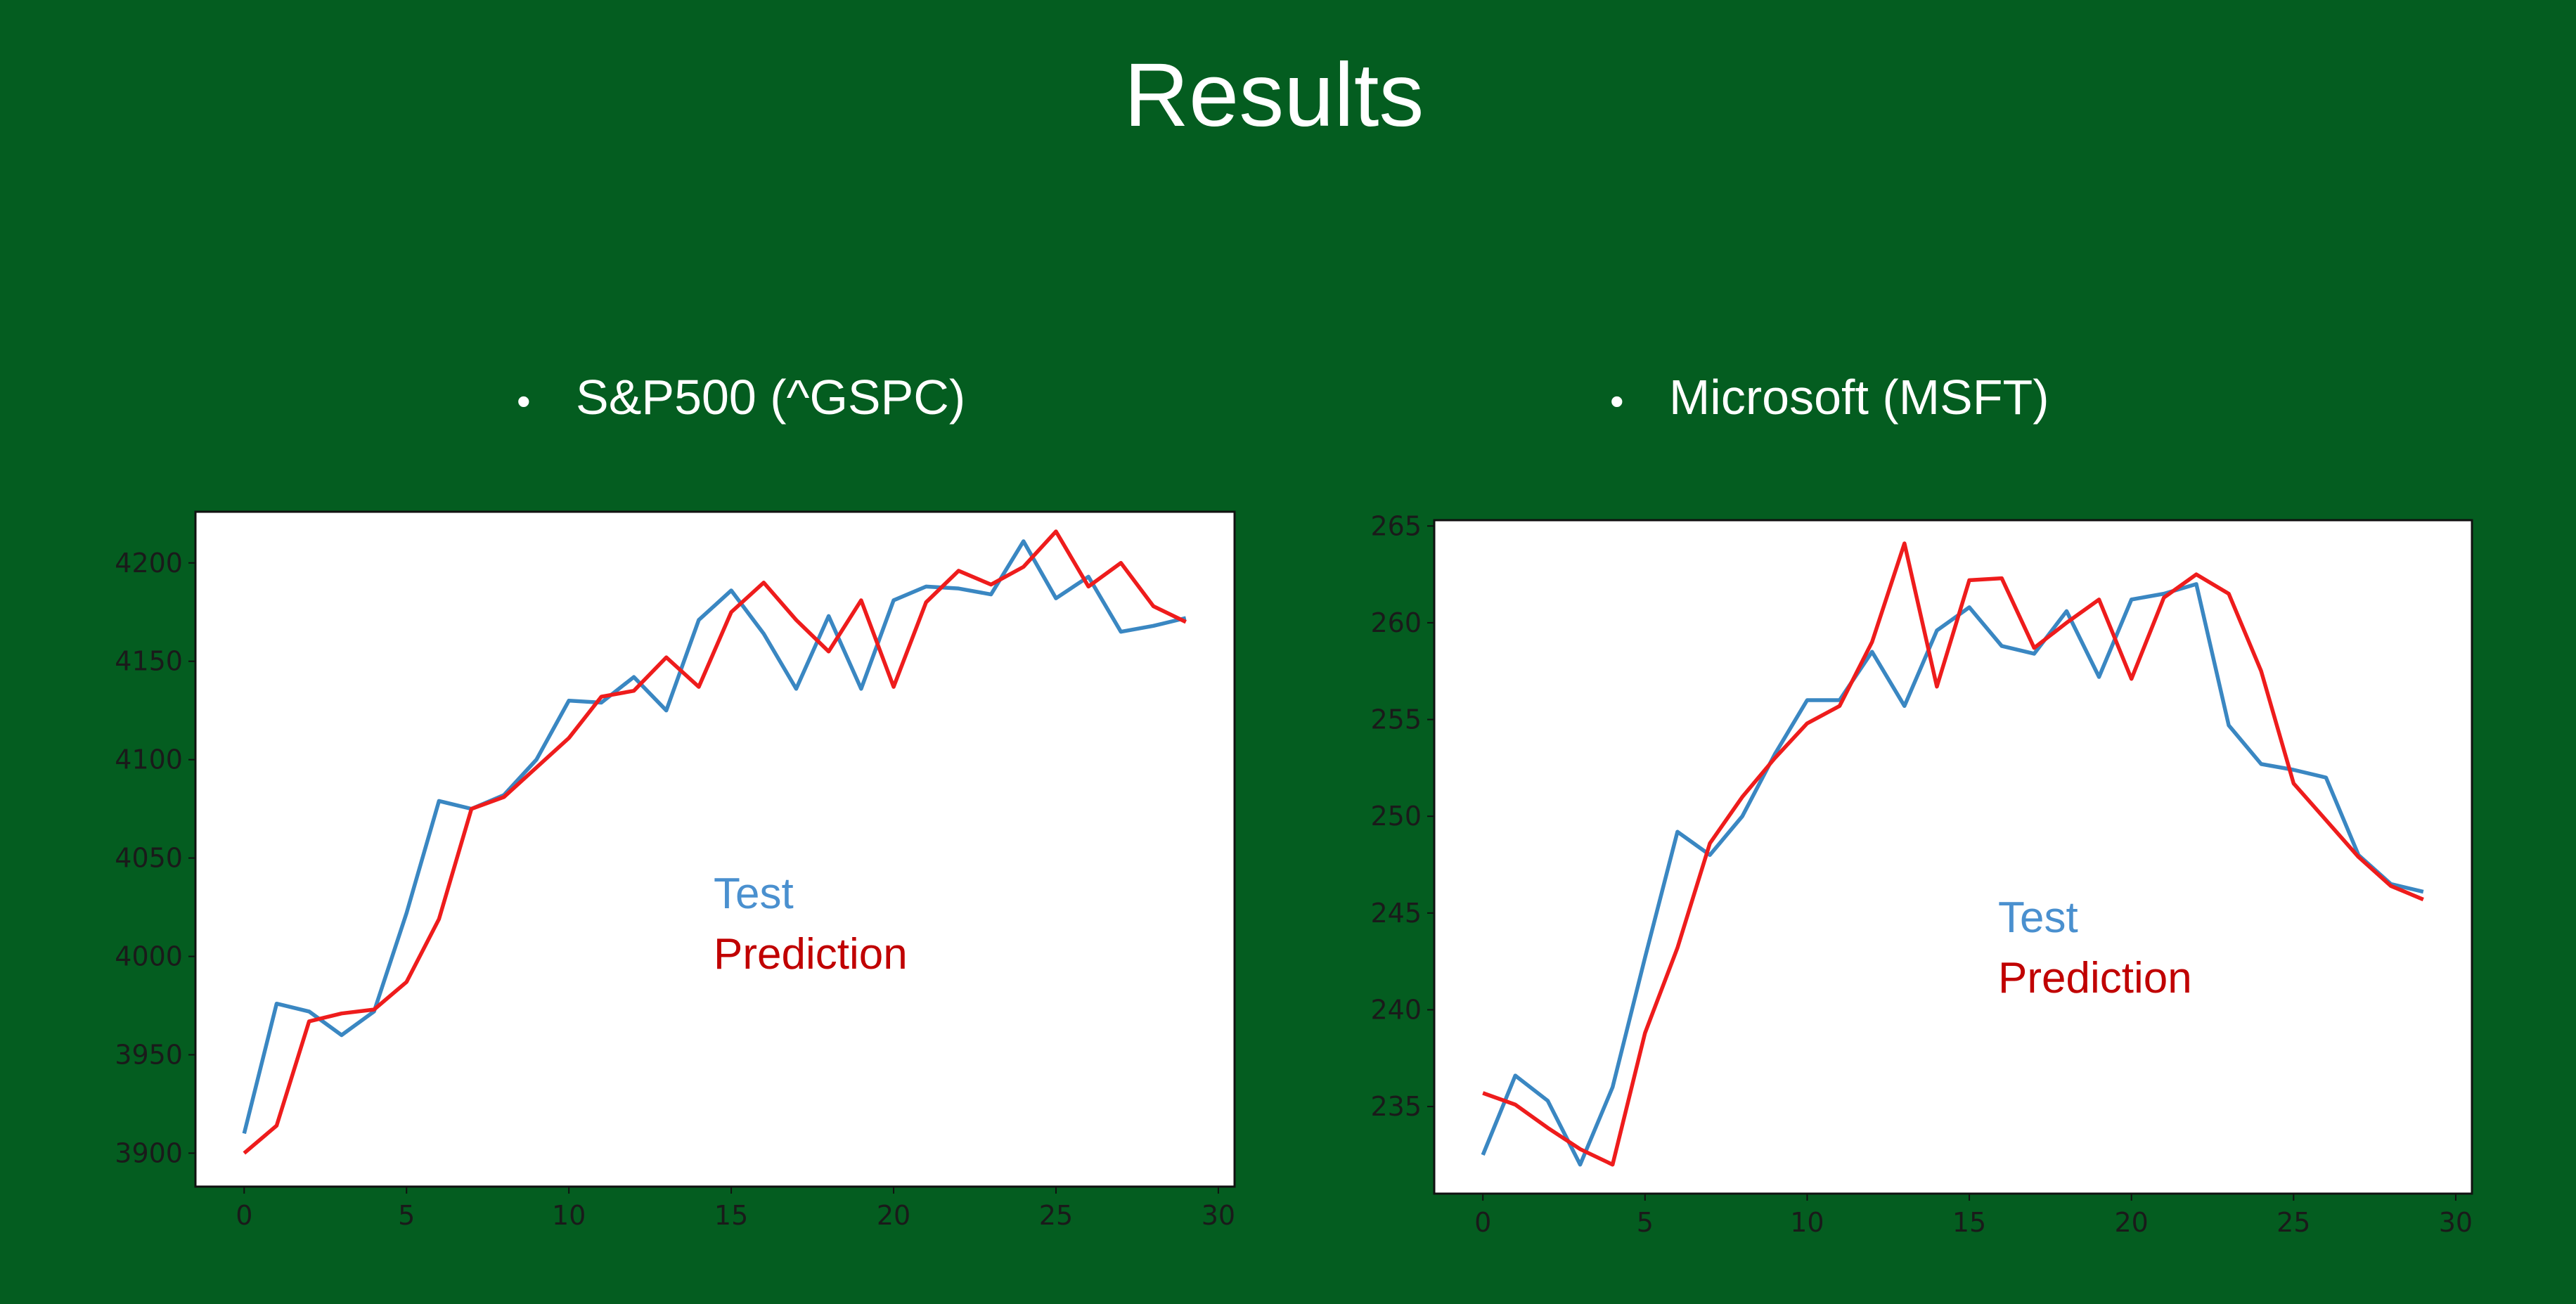  Describe the element at coordinates (1273, 96) in the screenshot. I see `slide-title: Results` at that location.